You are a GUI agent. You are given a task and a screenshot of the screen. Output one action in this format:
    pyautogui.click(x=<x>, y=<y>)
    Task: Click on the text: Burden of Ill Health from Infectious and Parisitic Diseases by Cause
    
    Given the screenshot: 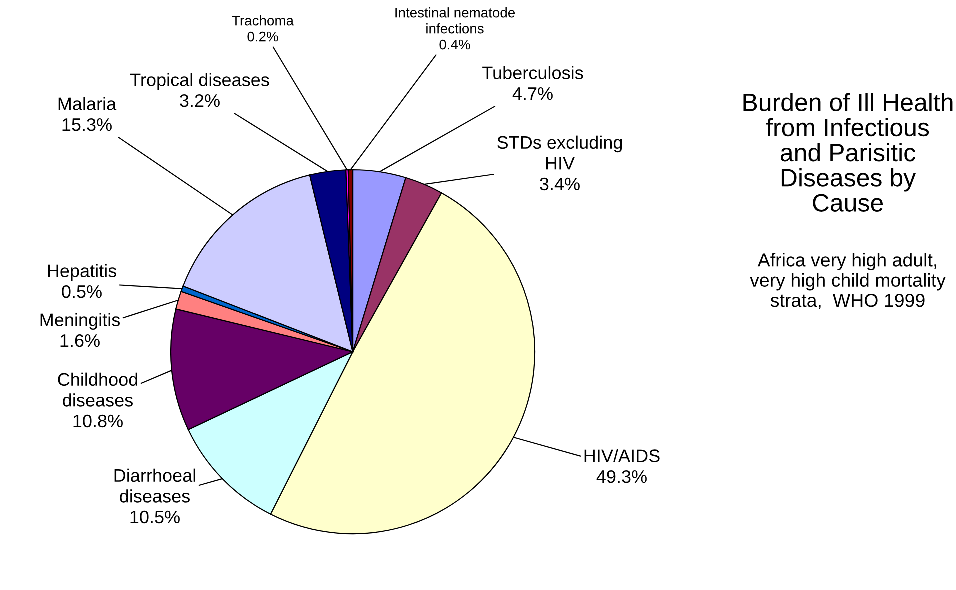 What is the action you would take?
    pyautogui.click(x=848, y=152)
    